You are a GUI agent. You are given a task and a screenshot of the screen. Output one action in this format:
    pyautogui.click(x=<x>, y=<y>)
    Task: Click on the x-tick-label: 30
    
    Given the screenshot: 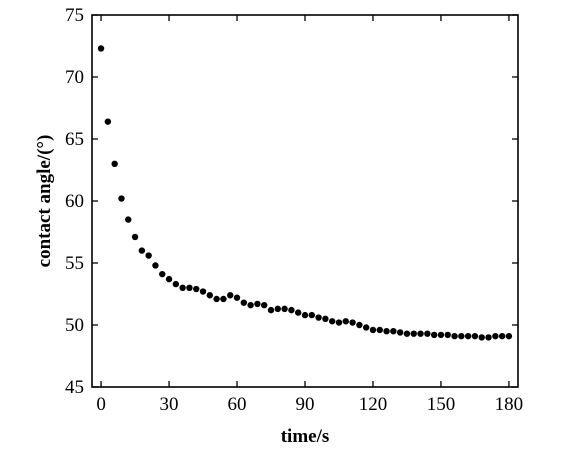 What is the action you would take?
    pyautogui.click(x=169, y=404)
    